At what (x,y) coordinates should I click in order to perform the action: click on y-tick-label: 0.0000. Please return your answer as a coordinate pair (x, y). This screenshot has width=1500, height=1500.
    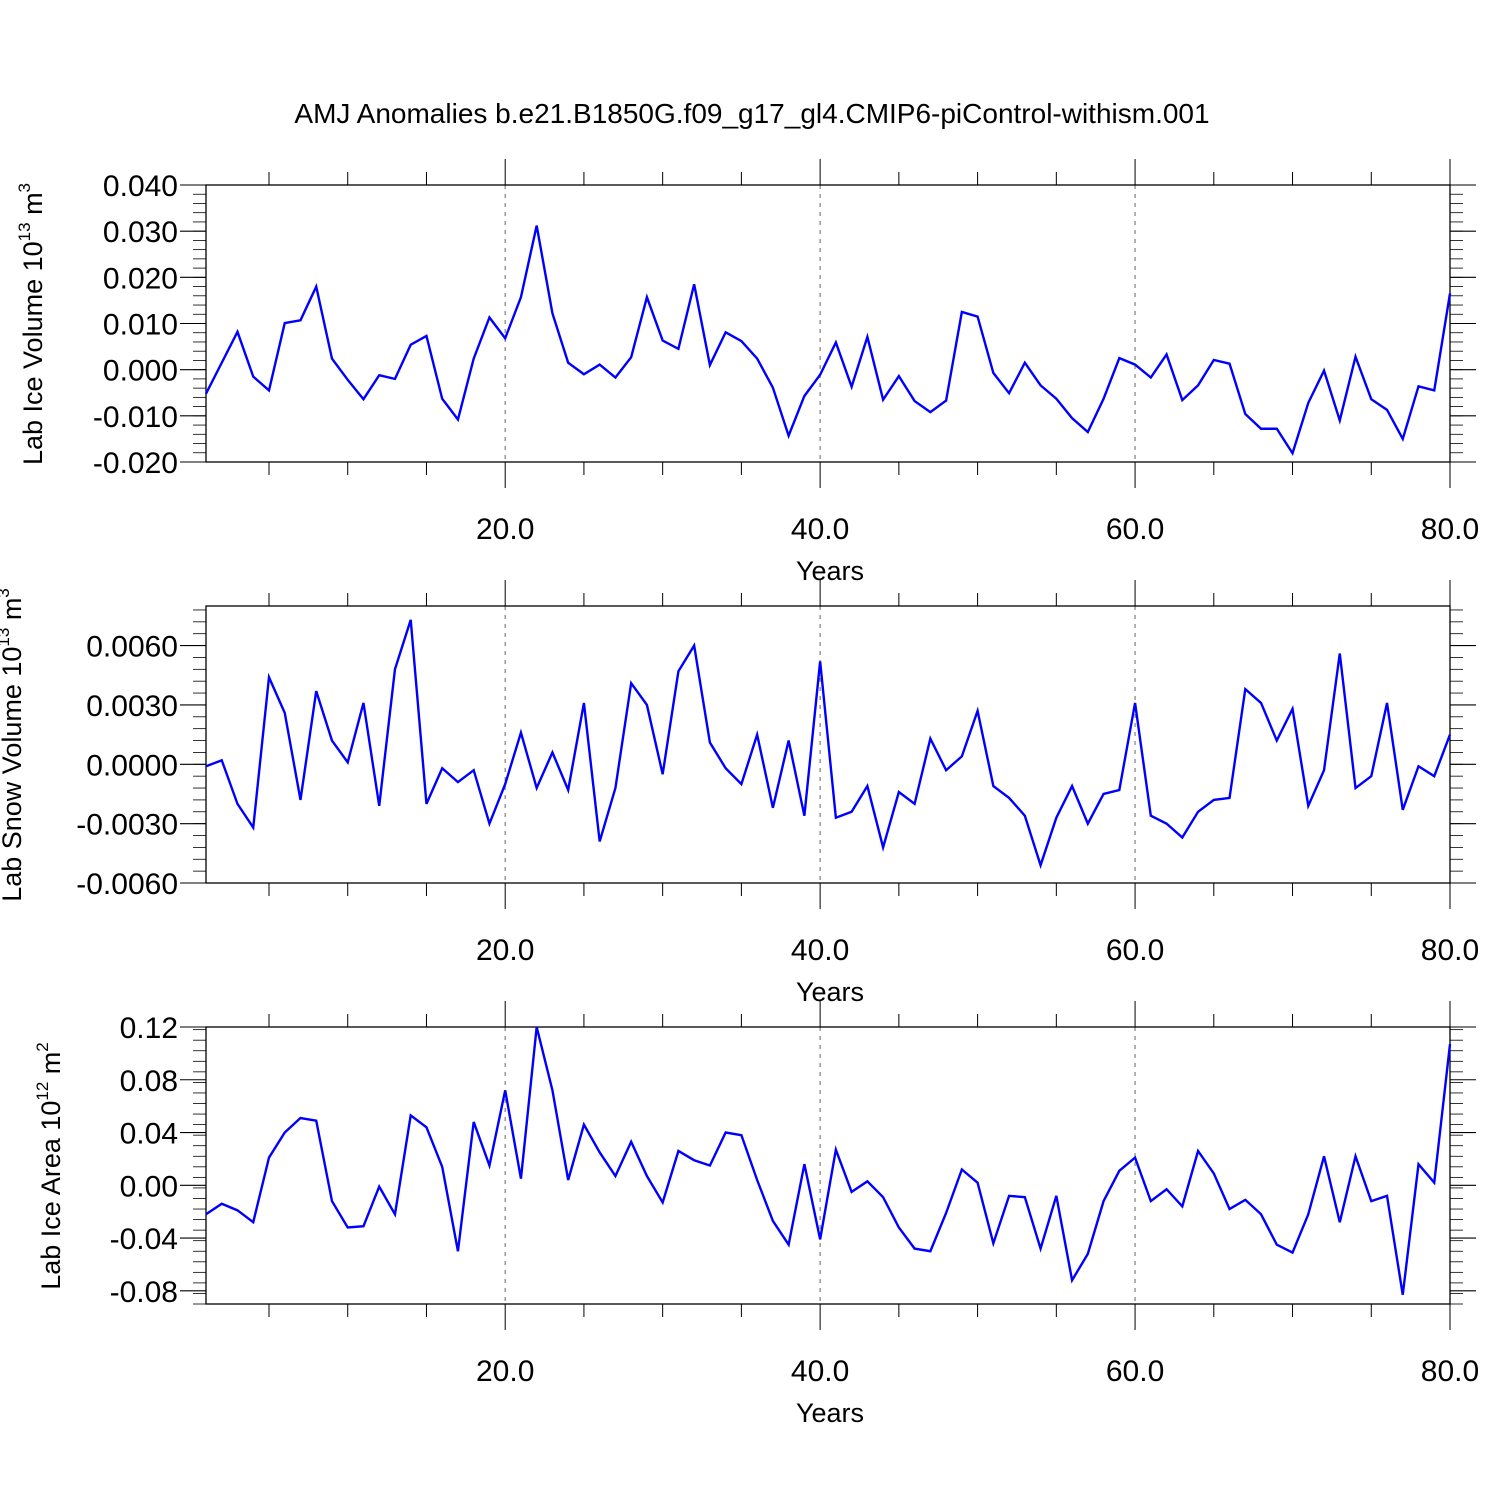
    Looking at the image, I should click on (132, 765).